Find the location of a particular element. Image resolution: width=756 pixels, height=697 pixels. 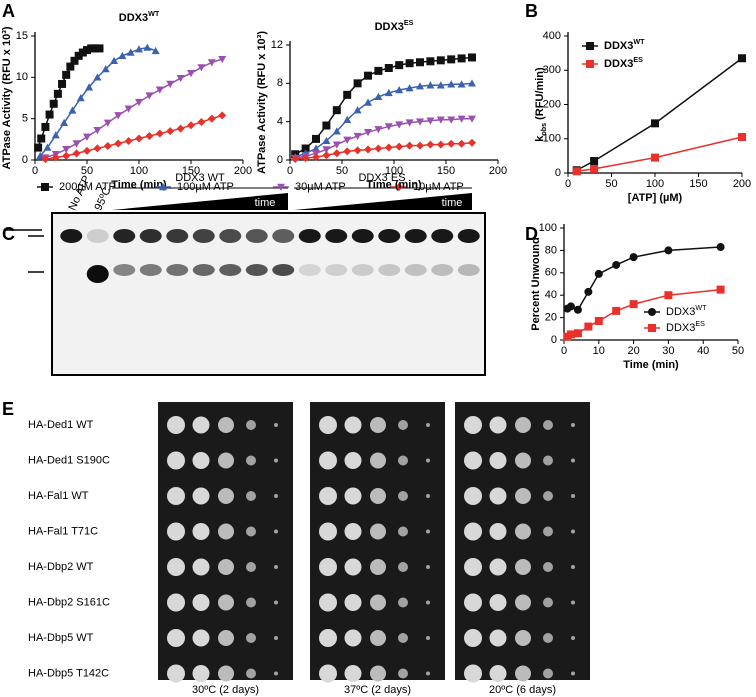

ramp-label: time is located at coordinates (452, 203).